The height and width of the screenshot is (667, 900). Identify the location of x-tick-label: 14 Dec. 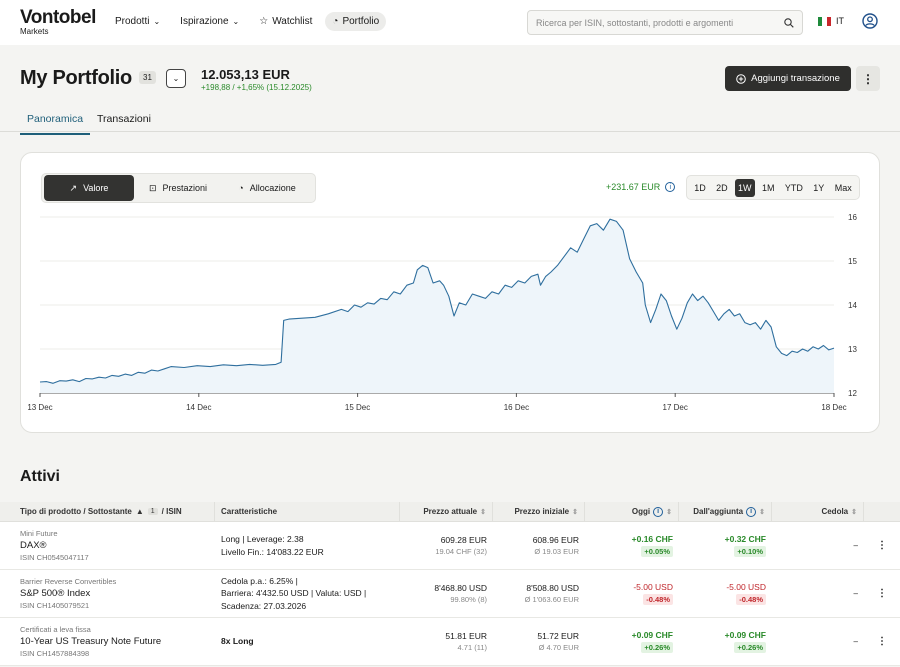
(198, 407).